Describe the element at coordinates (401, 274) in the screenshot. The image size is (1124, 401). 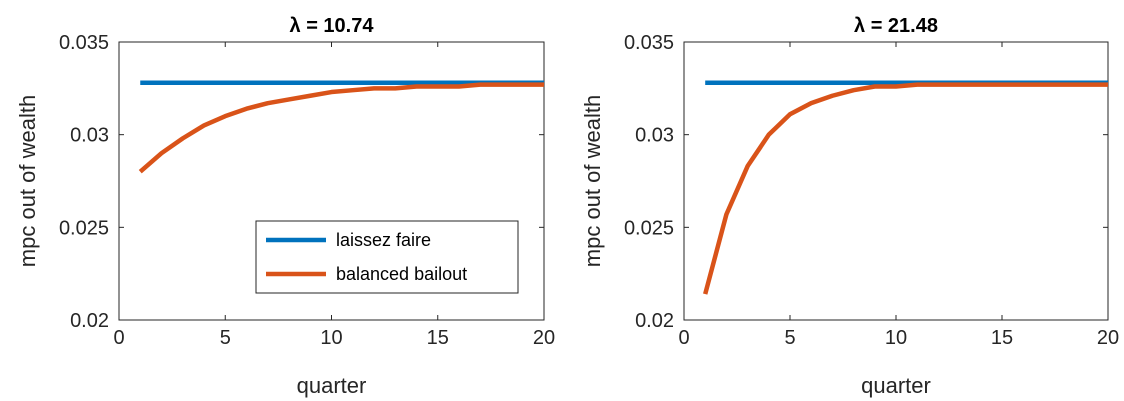
I see `legend-label: balanced bailout` at that location.